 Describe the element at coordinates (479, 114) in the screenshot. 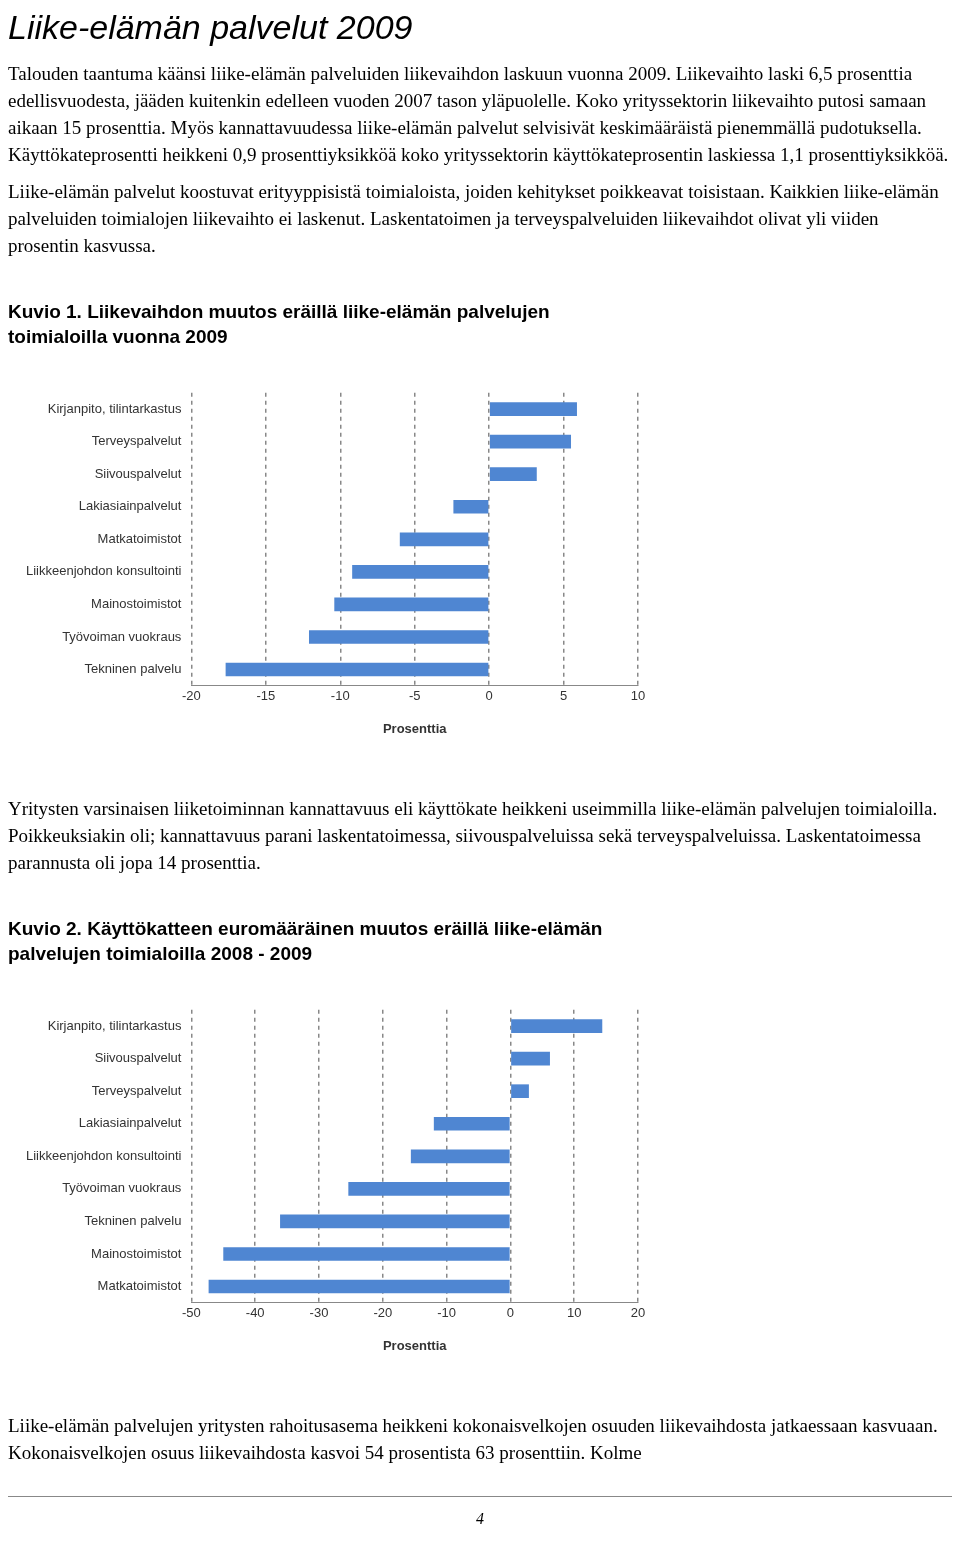

I see `text: Talouden taantuma käänsi liike-elämän palveluiden liikevaihdon laskuun vuonna 2009. Liikevaihto laski 6,5 prosenttia edellisvuodesta, jääden kuitenkin edelleen vuoden 2007 tason yläpuolelle. Koko yrityssektorin liikevaihto putosi samaan aikaan 15 prosenttia. Myös kannattavuudessa liike-elämän palvelut selvisivät keskimääräistä pienemmällä pudotuksella. Käyttökateprosentti heikkeni 0,9 prosenttiyksikköä koko yrityssektorin käyttökateprosentin laskiessa 1,1 prosenttiyksikköä.` at that location.